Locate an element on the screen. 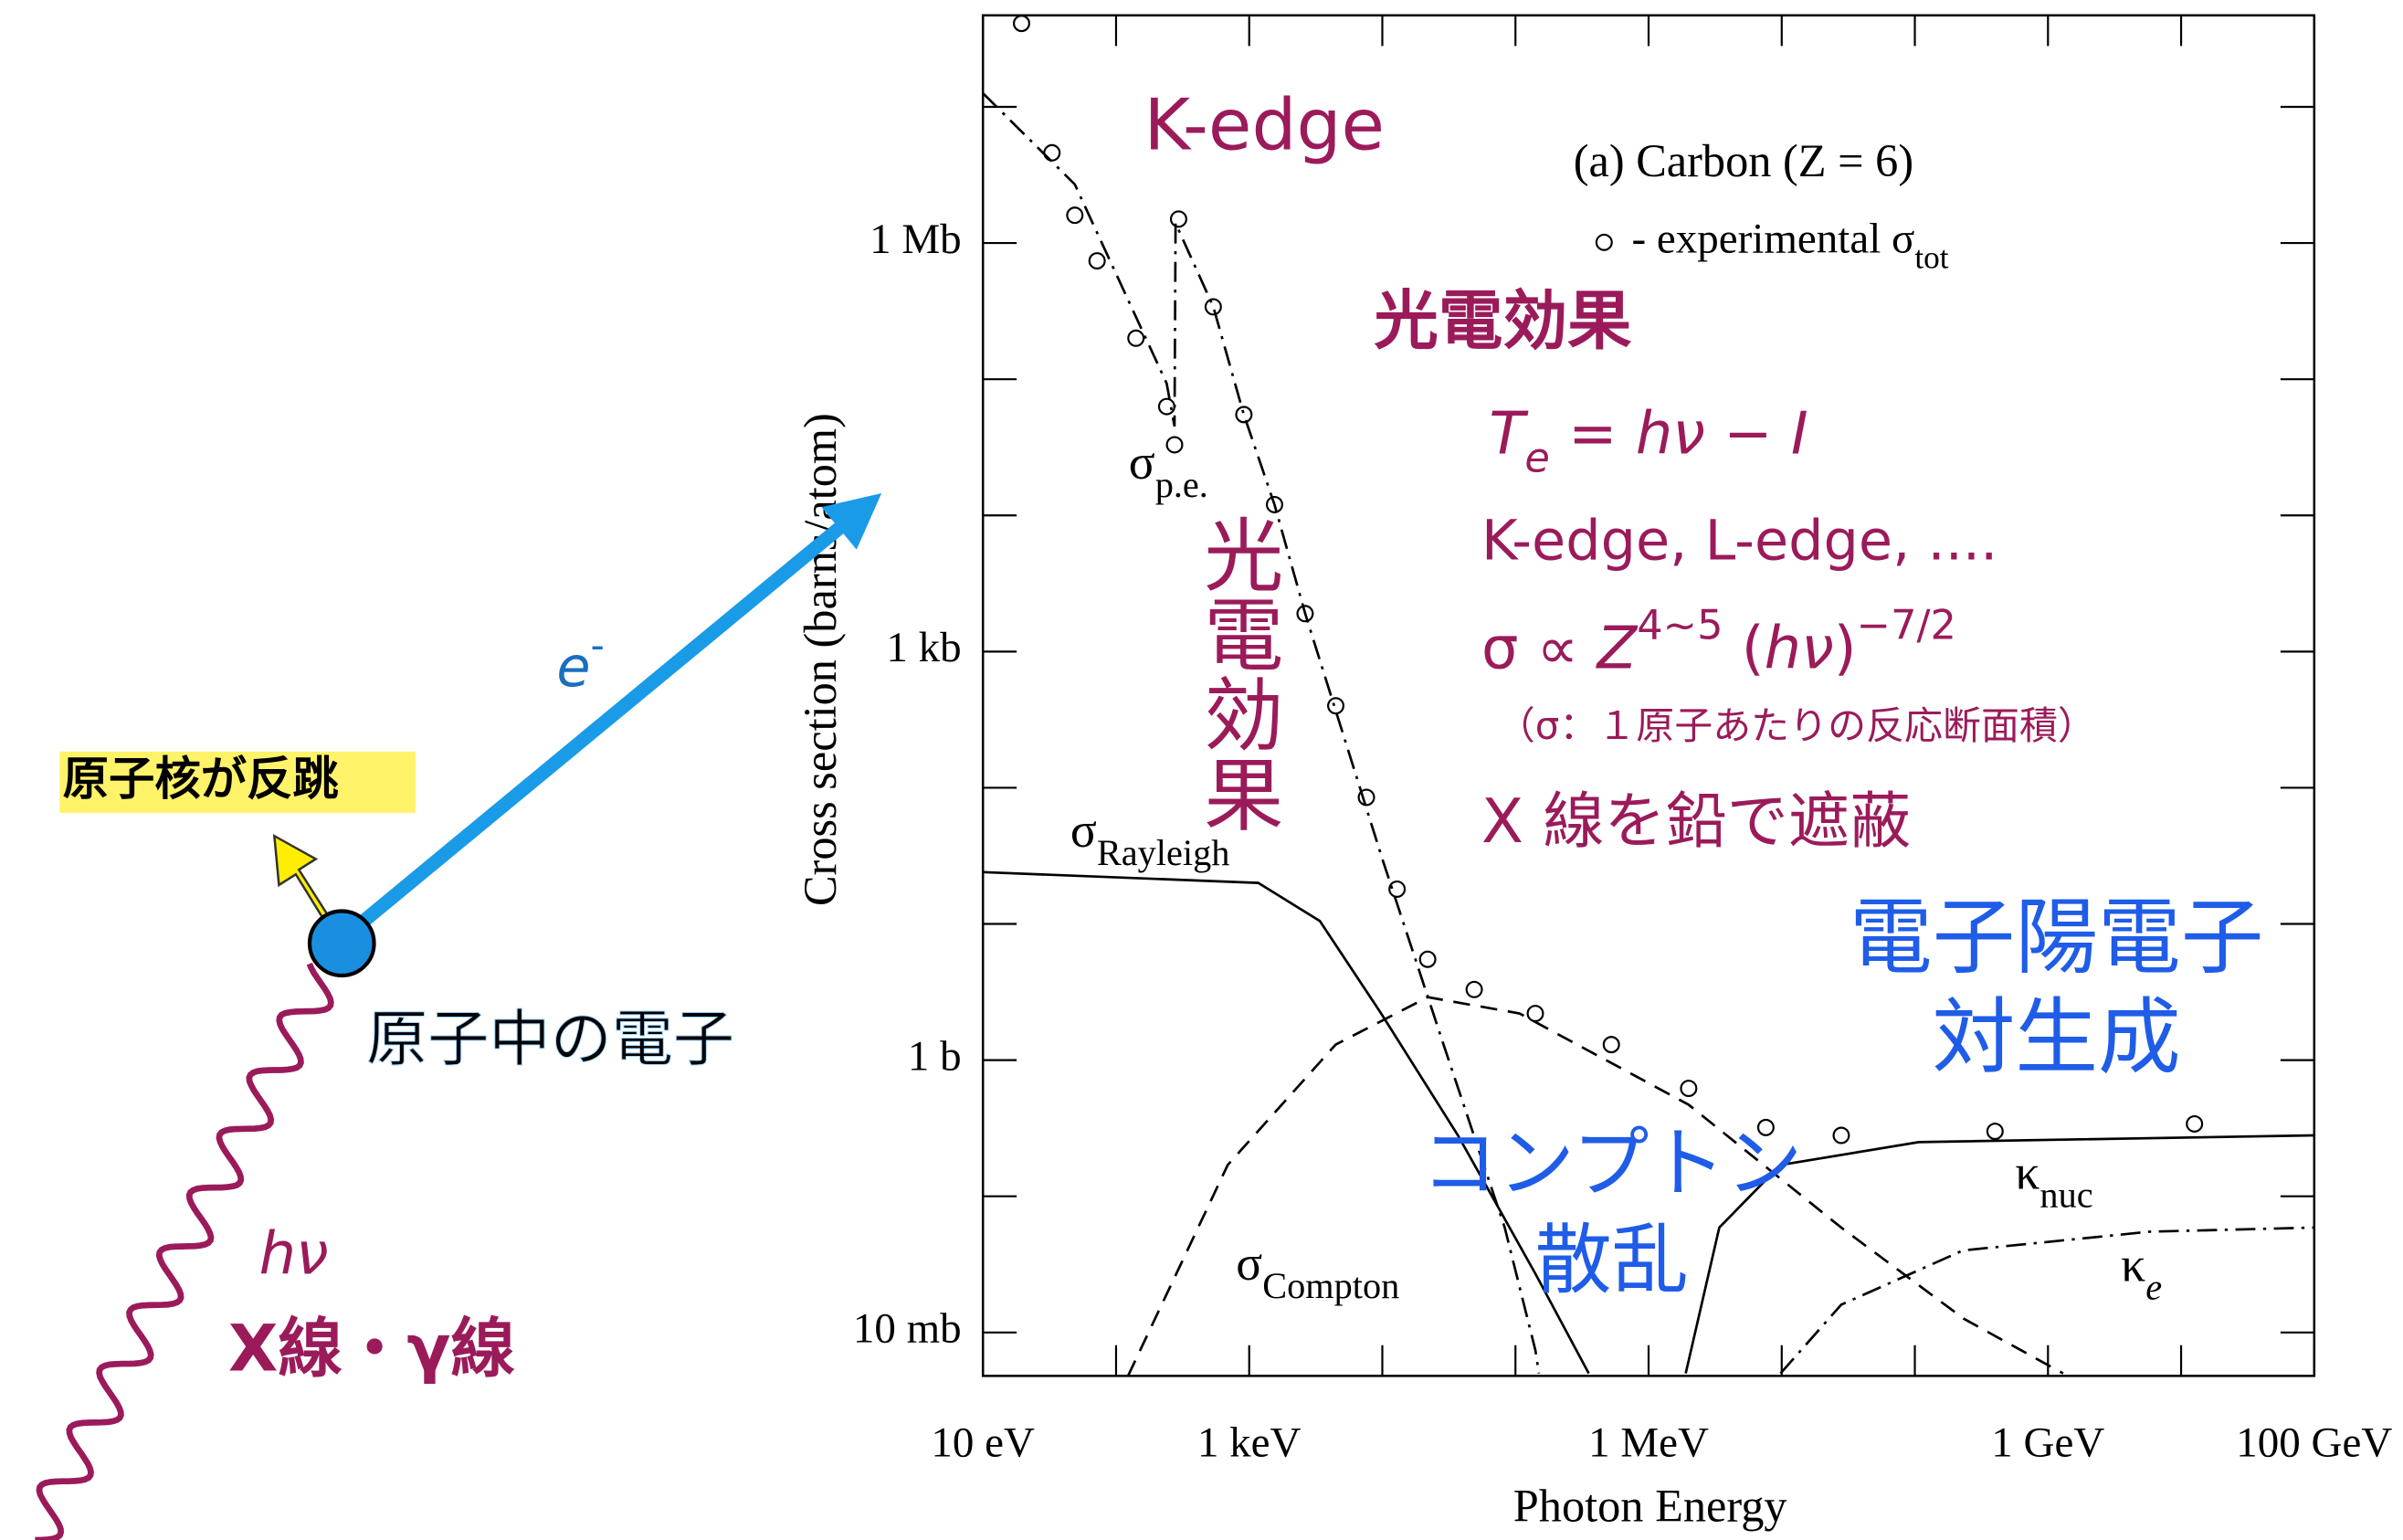 The image size is (2403, 1540). series-label: κe is located at coordinates (2141, 1272).